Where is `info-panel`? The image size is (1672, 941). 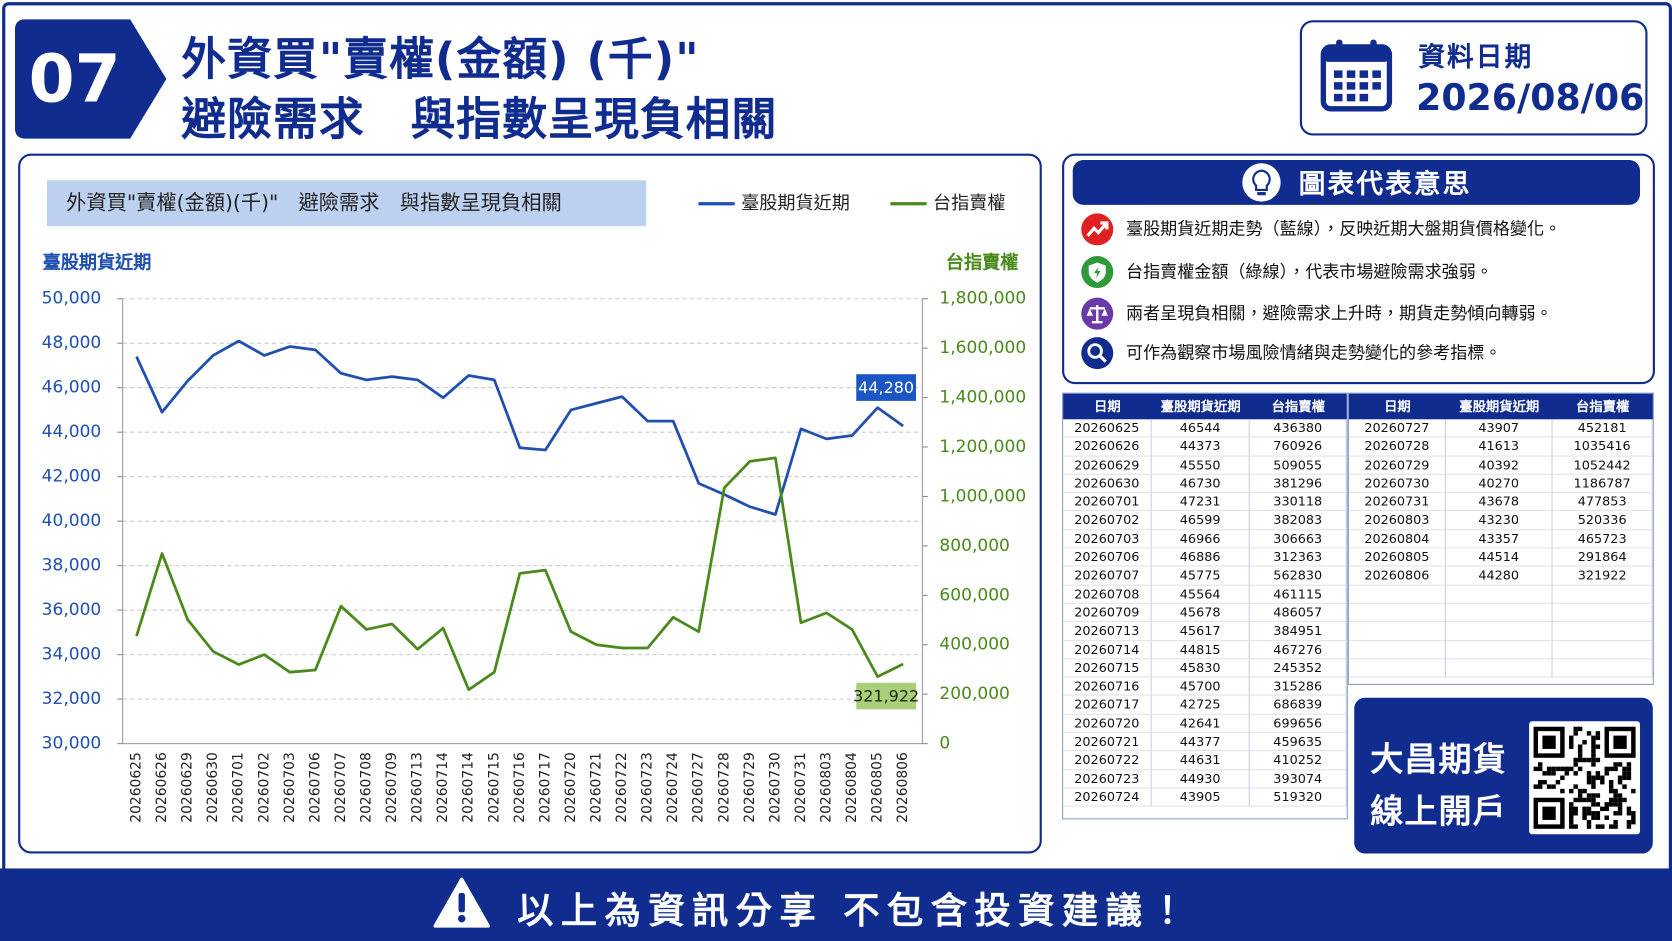 info-panel is located at coordinates (1358, 269).